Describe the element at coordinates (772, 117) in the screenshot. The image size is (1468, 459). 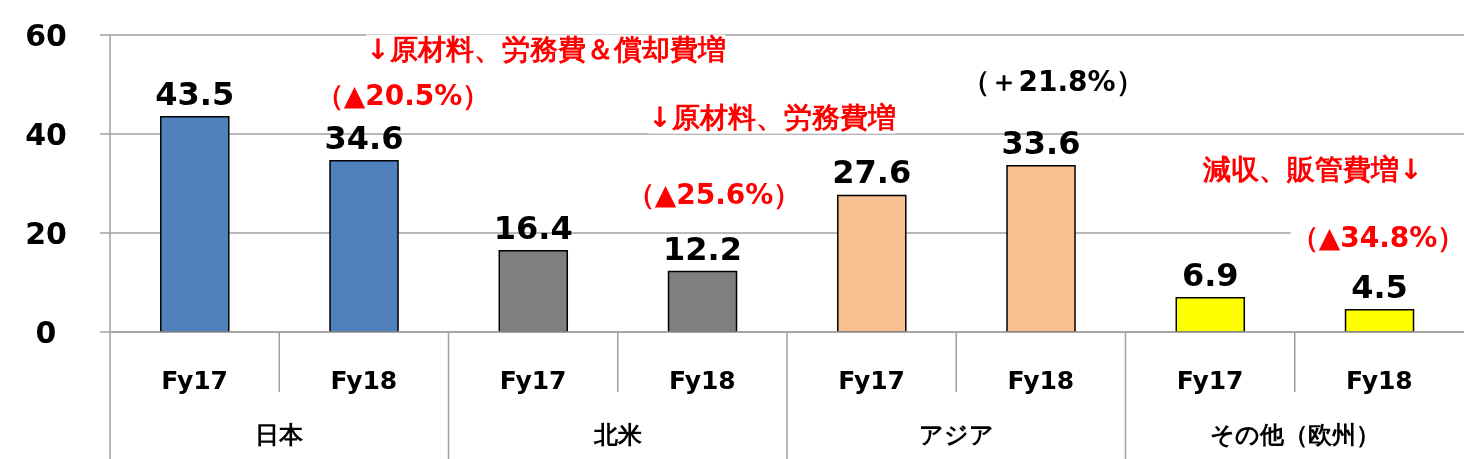
I see `annotation: ↓原材料、労務費増` at that location.